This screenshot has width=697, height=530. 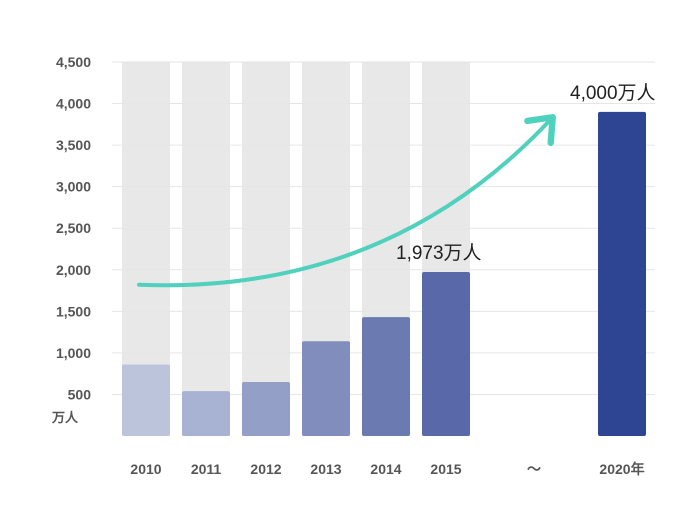 What do you see at coordinates (386, 376) in the screenshot?
I see `bar-2014` at bounding box center [386, 376].